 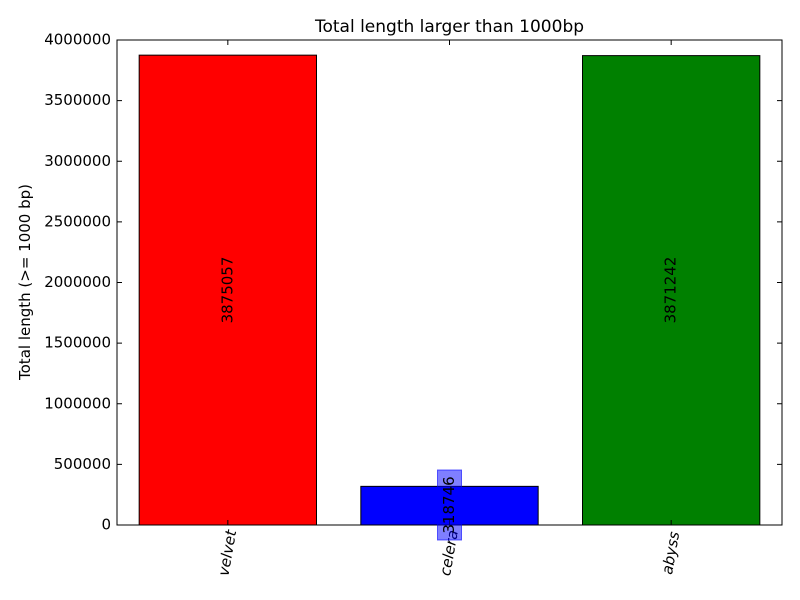 I want to click on value-label-box-celera, so click(x=449, y=505).